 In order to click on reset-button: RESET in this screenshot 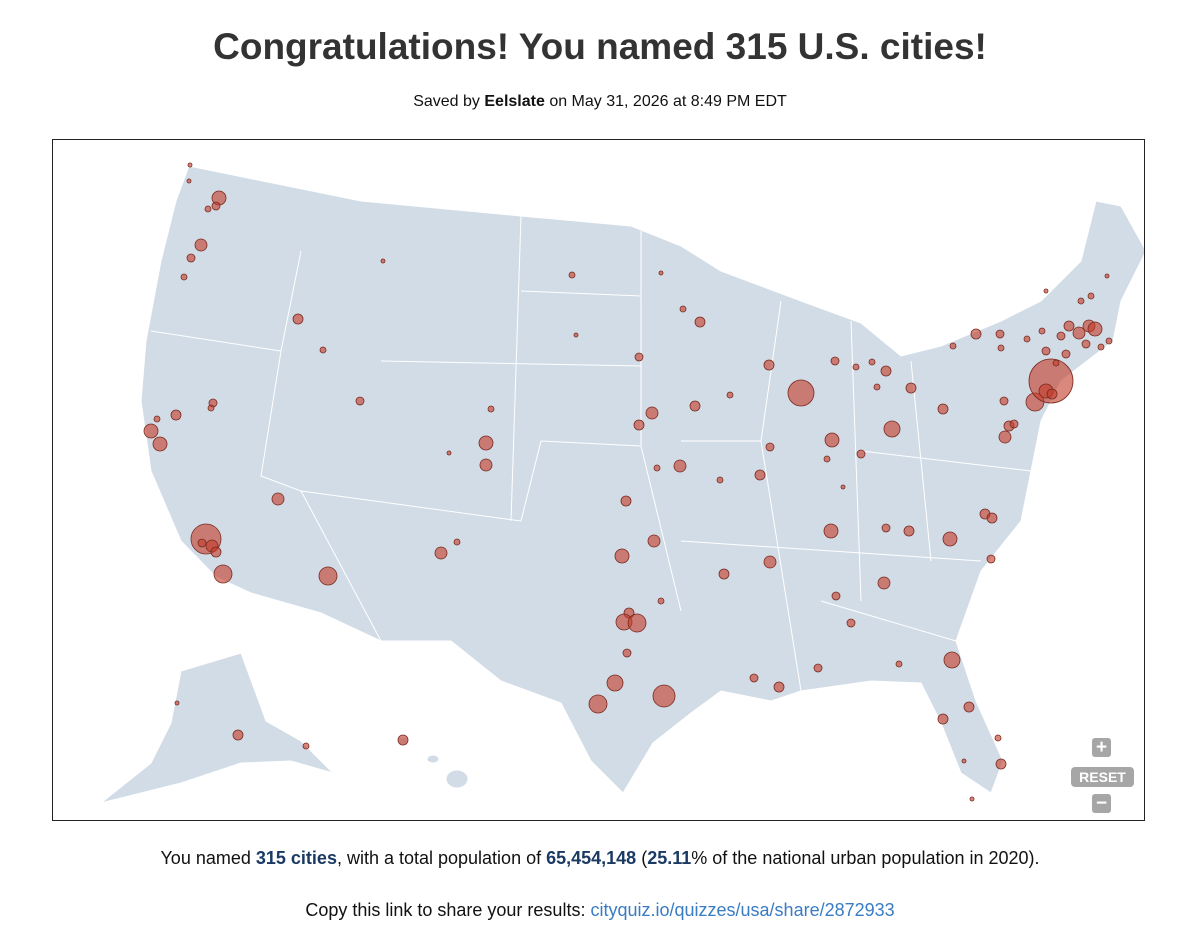, I will do `click(1102, 777)`.